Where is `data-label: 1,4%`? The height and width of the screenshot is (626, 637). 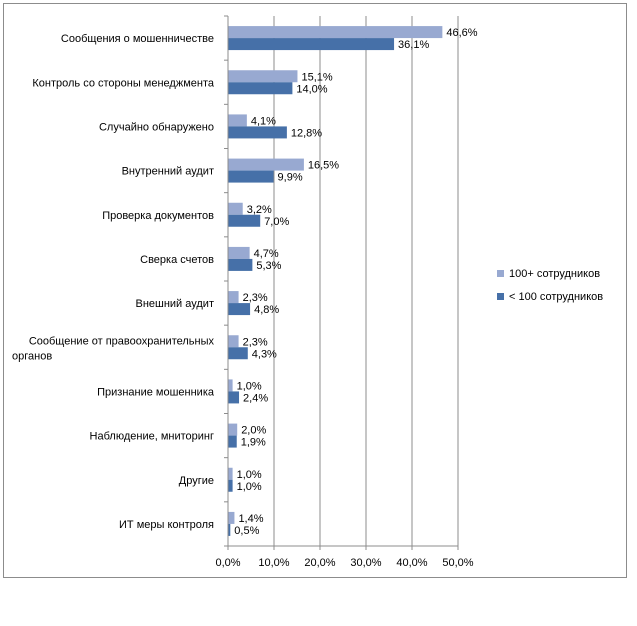 data-label: 1,4% is located at coordinates (250, 519).